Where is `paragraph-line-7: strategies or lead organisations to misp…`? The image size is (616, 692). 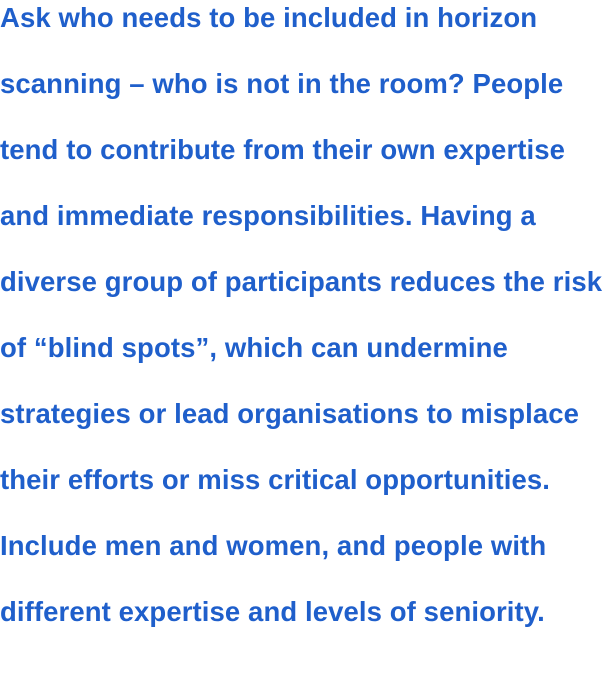 paragraph-line-7: strategies or lead organisations to misp… is located at coordinates (290, 413).